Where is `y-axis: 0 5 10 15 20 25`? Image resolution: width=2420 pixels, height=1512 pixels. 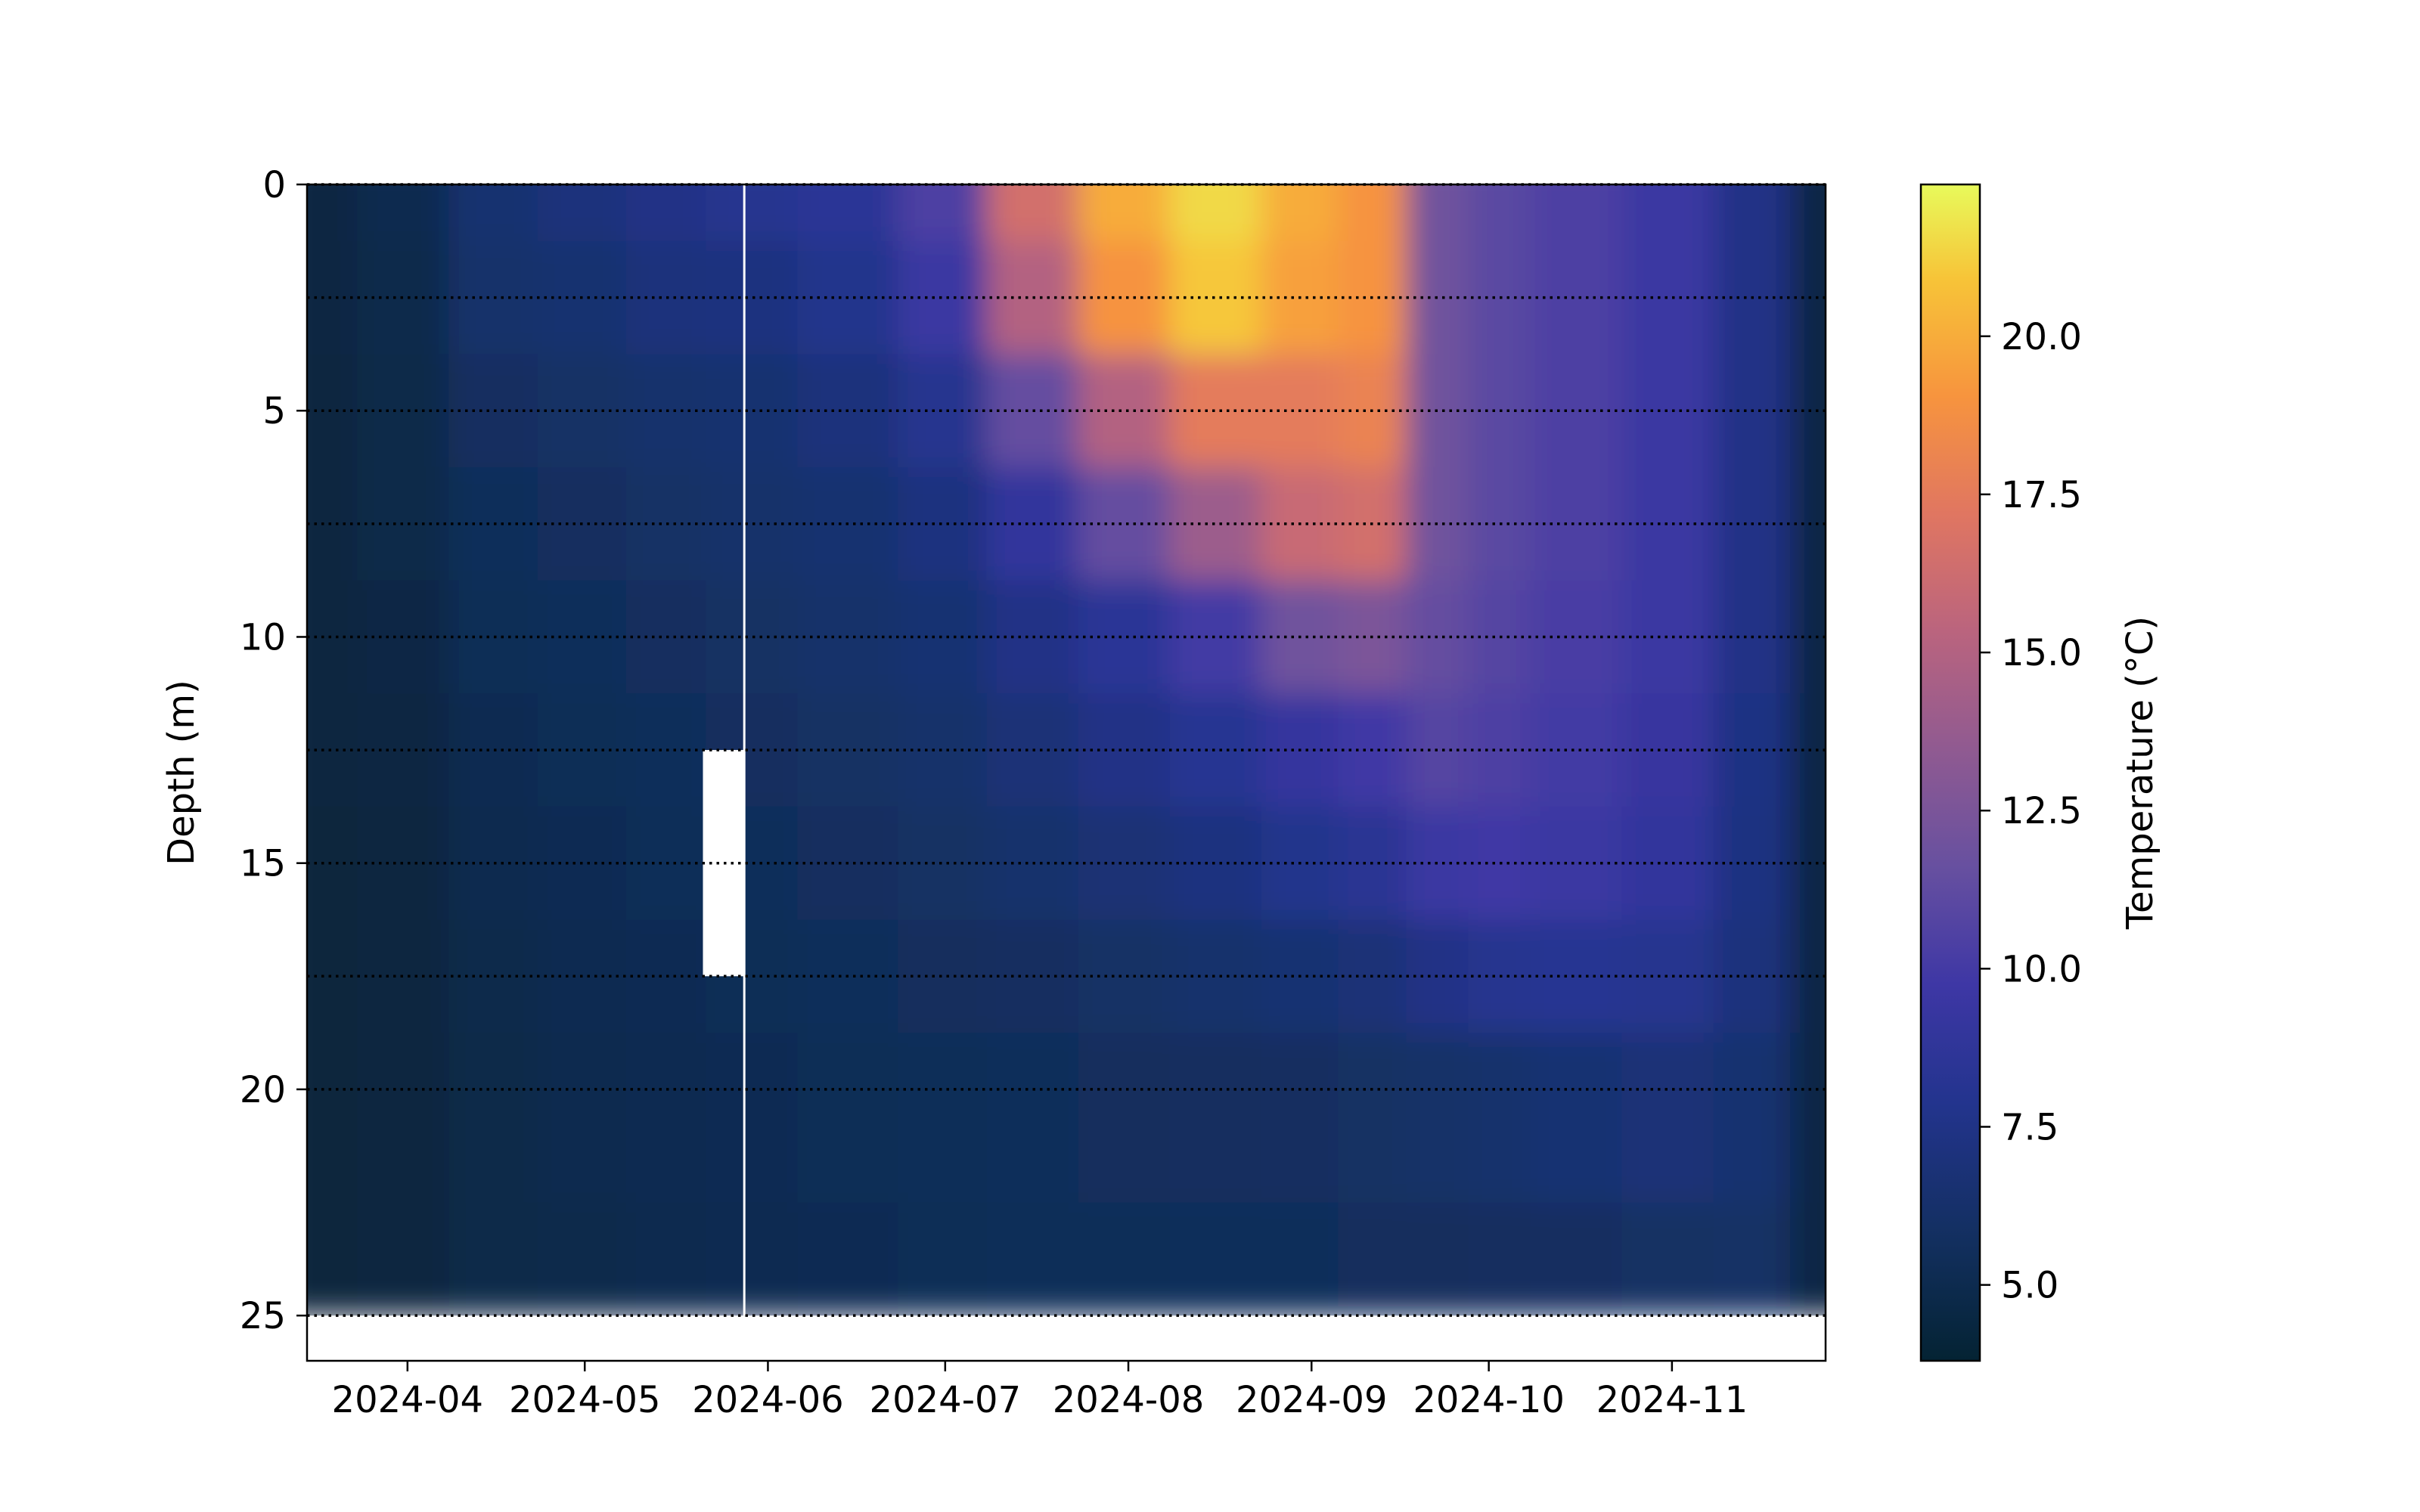
y-axis: 0 5 10 15 20 25 is located at coordinates (273, 750).